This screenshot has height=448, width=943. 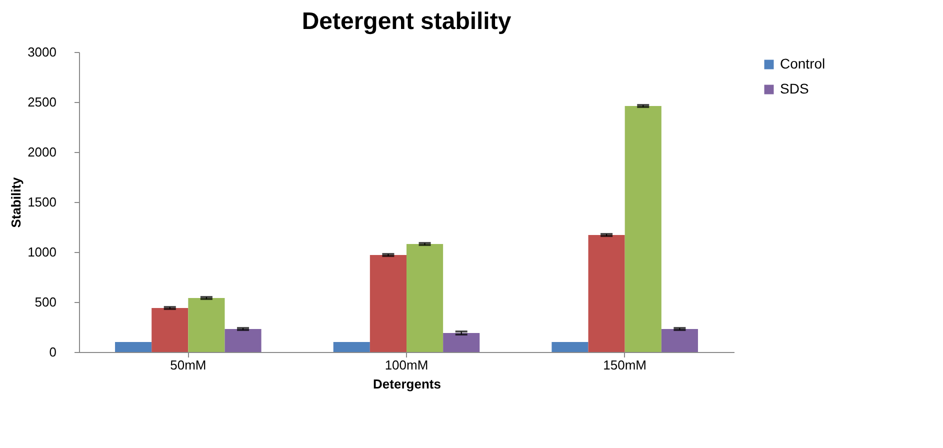 I want to click on chart-title: Detergent stability, so click(x=407, y=21).